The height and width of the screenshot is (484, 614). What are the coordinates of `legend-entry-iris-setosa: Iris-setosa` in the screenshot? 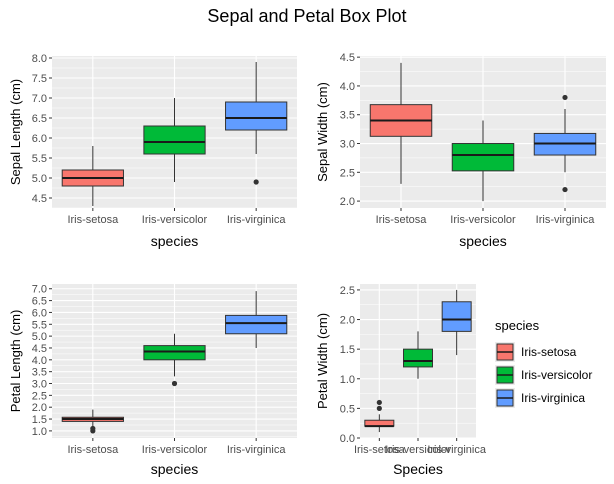 It's located at (536, 352).